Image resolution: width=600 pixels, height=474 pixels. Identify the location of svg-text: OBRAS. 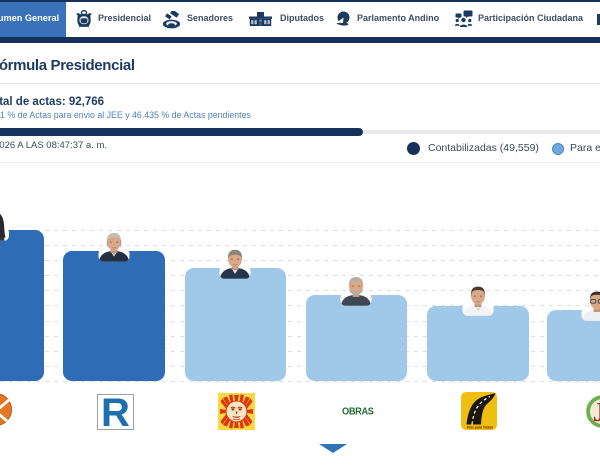
(358, 411).